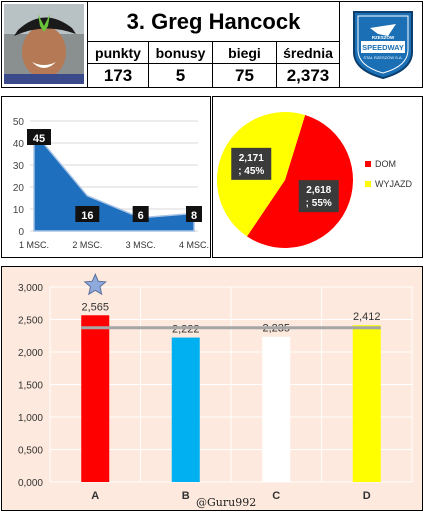 This screenshot has height=515, width=424. What do you see at coordinates (226, 502) in the screenshot?
I see `author-credit: @Guru992` at bounding box center [226, 502].